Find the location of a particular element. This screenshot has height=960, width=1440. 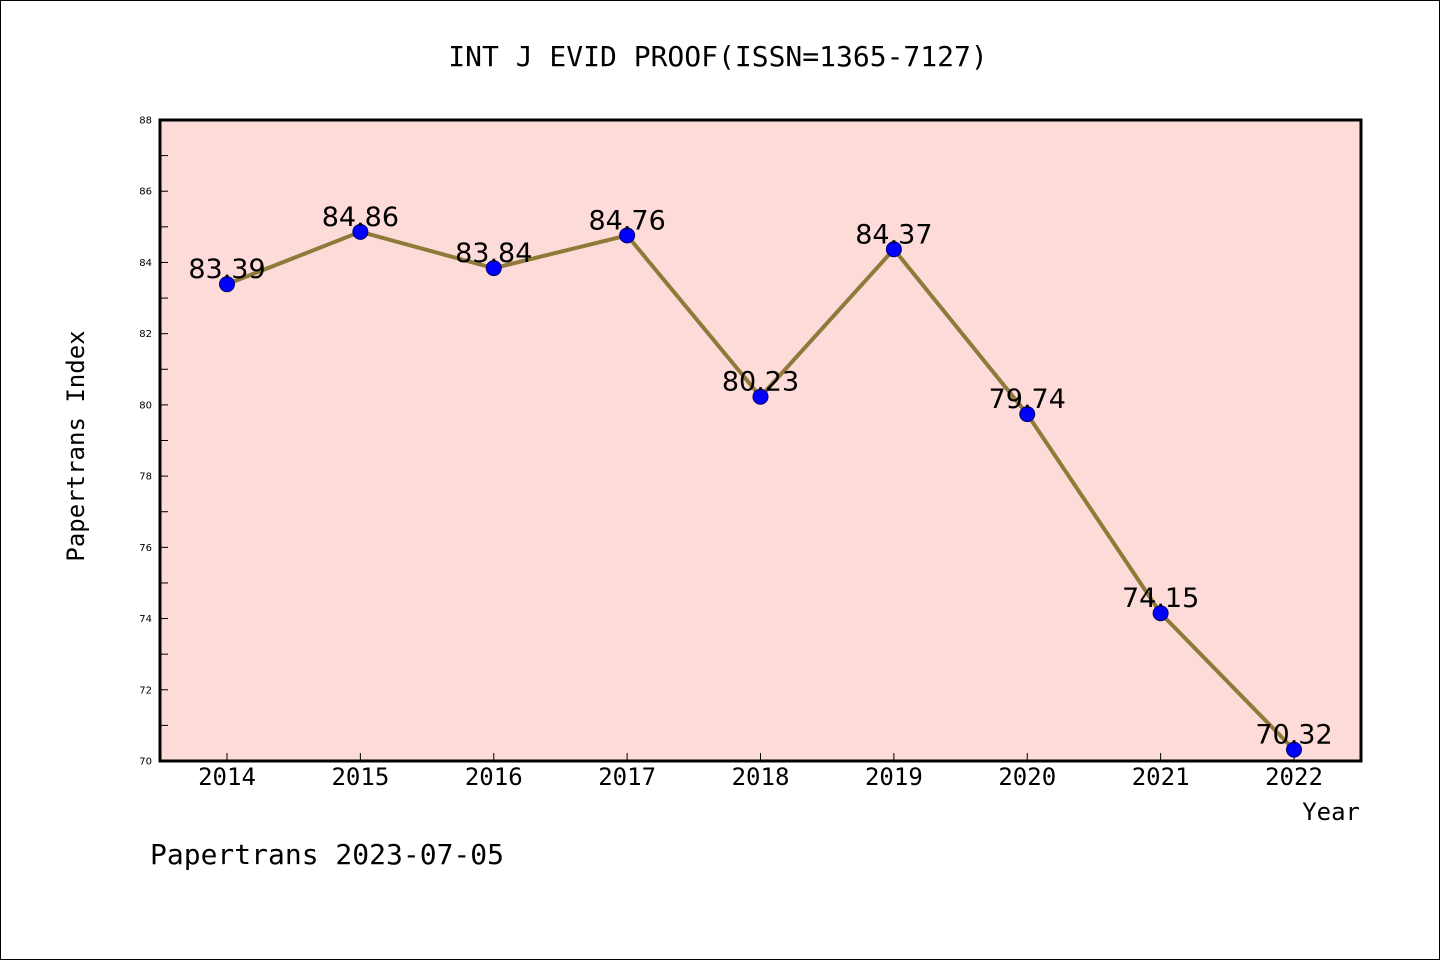

x-axis: 2014 2015 2016 2017 2018 2019 2020 2021 2022 is located at coordinates (760, 772).